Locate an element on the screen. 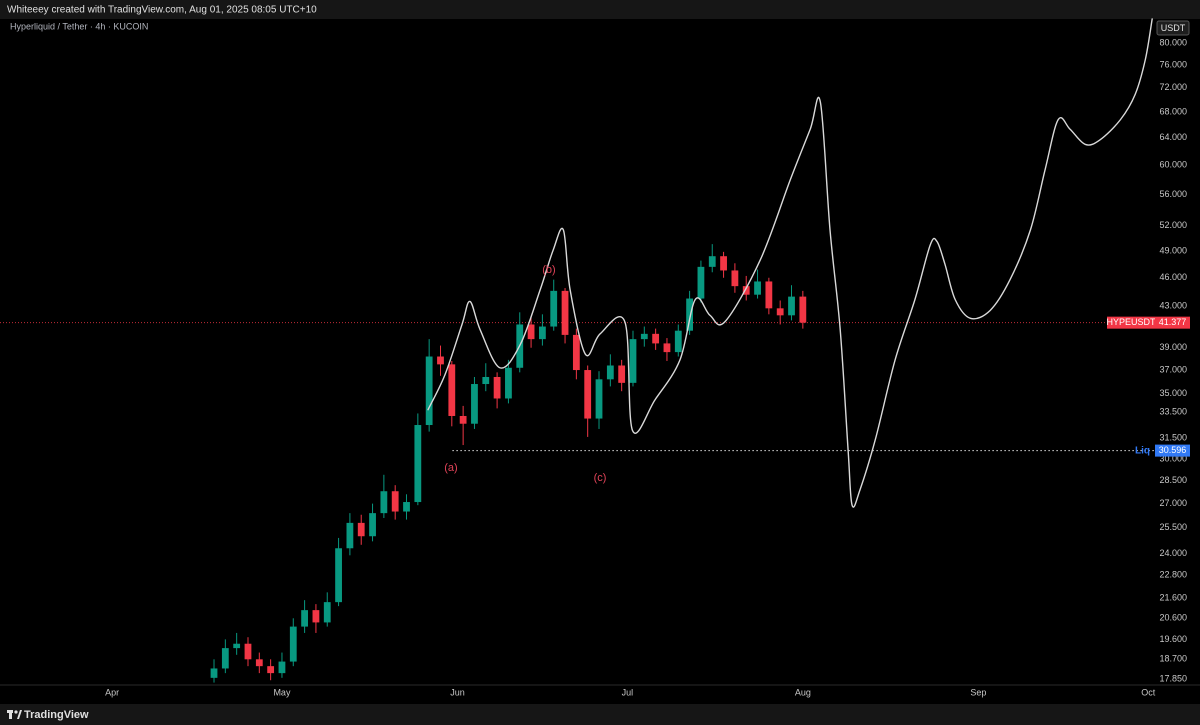  brand: TradingView is located at coordinates (56, 715).